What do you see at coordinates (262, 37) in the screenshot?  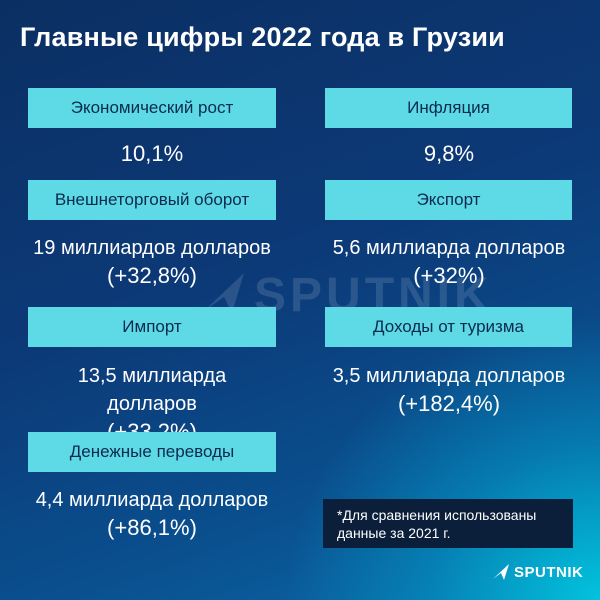 I see `page-title: Главные цифры 2022 года в Грузии` at bounding box center [262, 37].